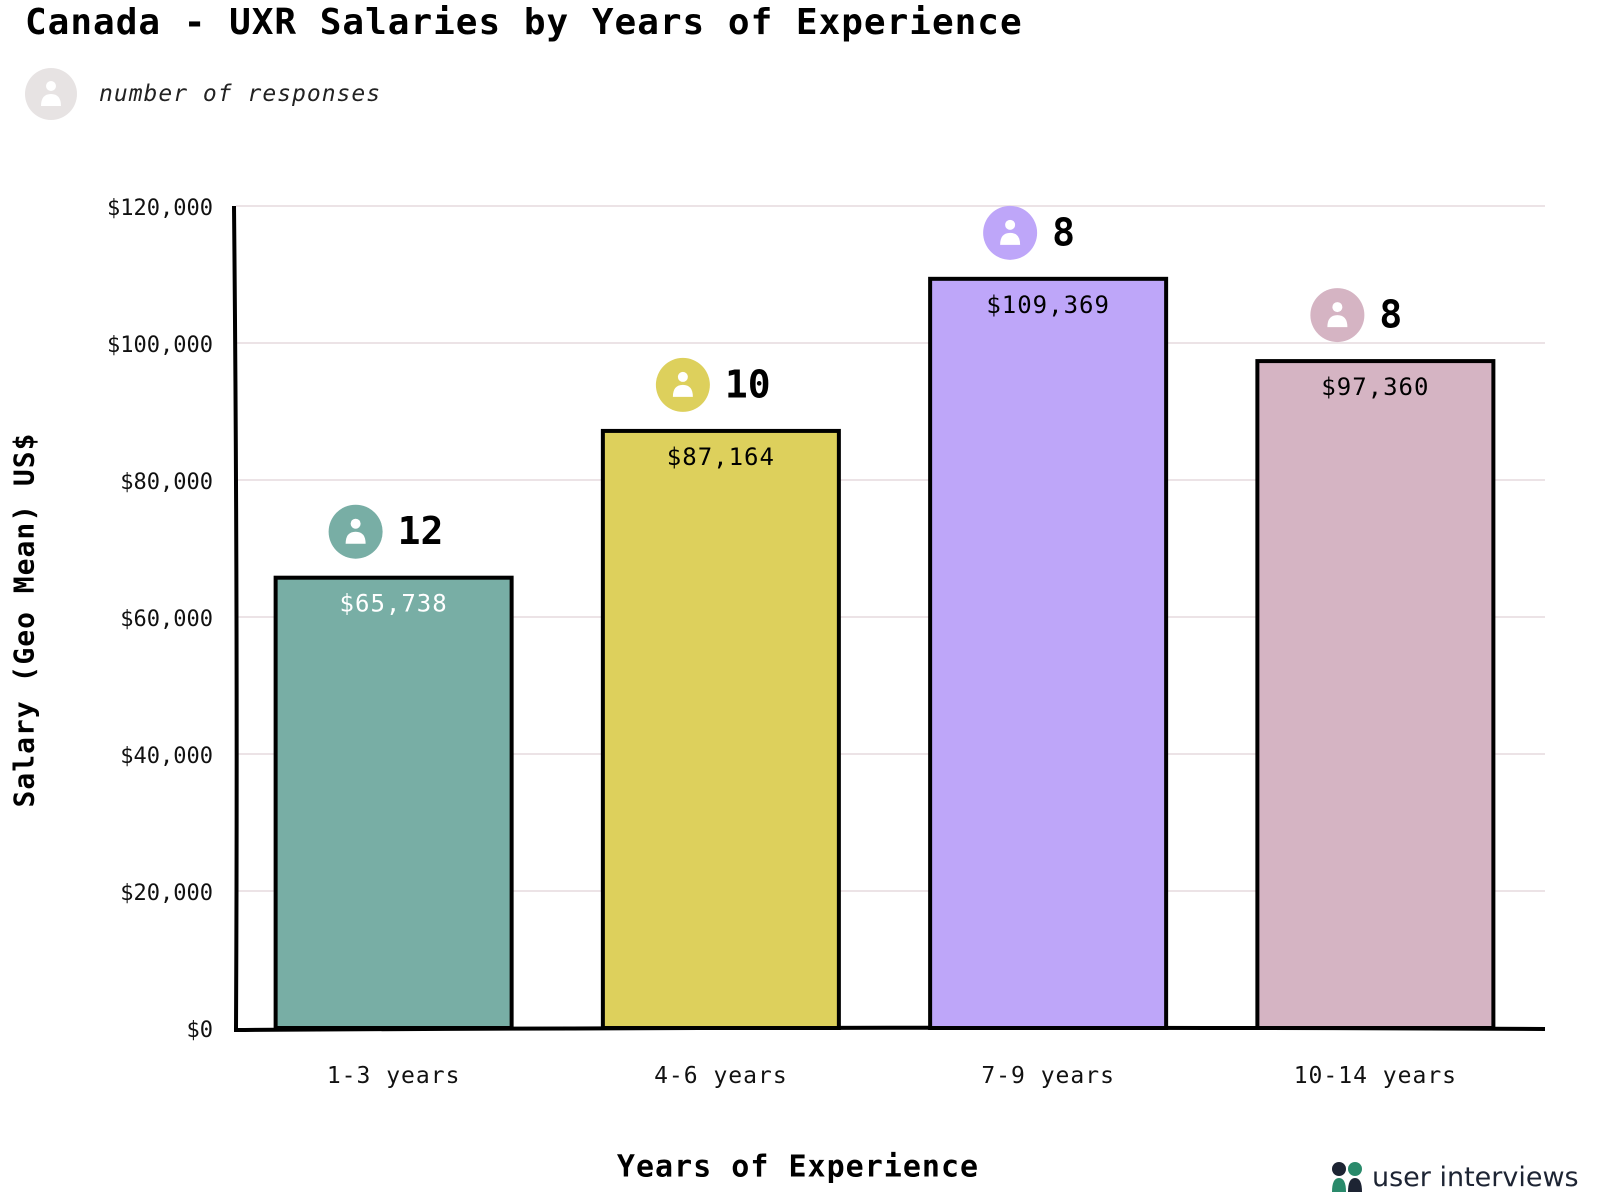  Describe the element at coordinates (1375, 1076) in the screenshot. I see `x-tick-label: 10-14 years` at that location.